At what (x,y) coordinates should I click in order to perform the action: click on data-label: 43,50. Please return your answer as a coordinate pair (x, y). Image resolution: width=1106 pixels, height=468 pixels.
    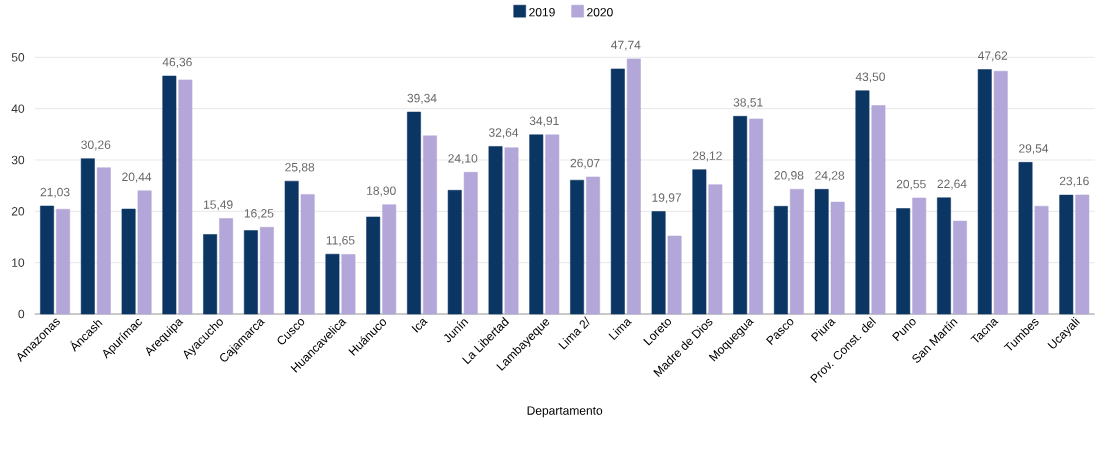
    Looking at the image, I should click on (870, 77).